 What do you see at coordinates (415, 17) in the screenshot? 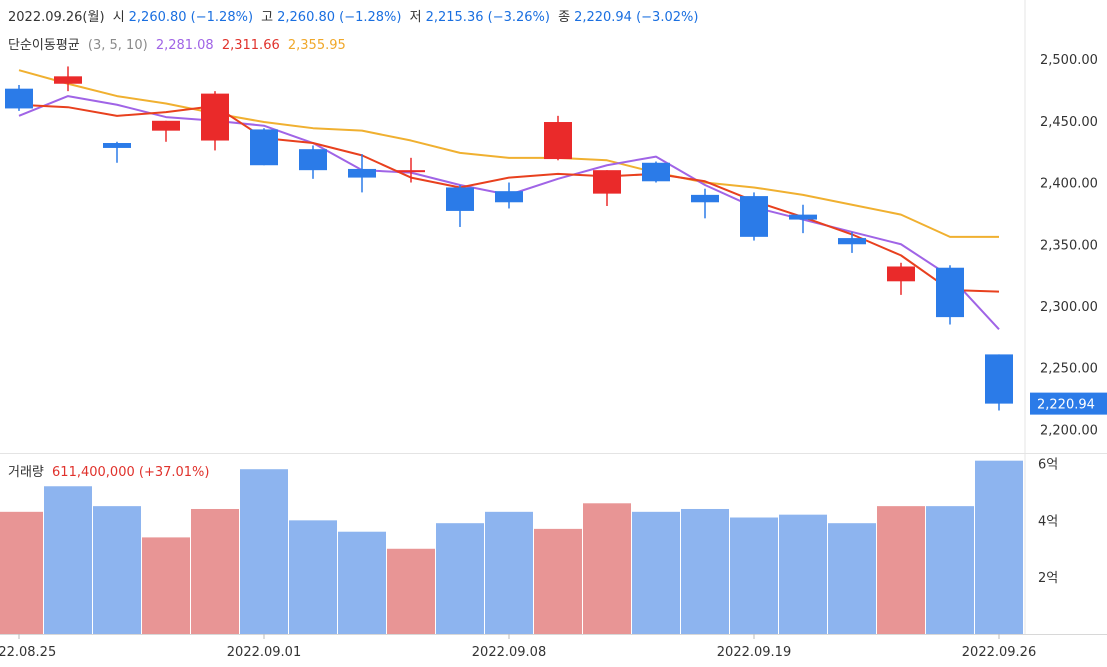
I see `low-label: 저` at bounding box center [415, 17].